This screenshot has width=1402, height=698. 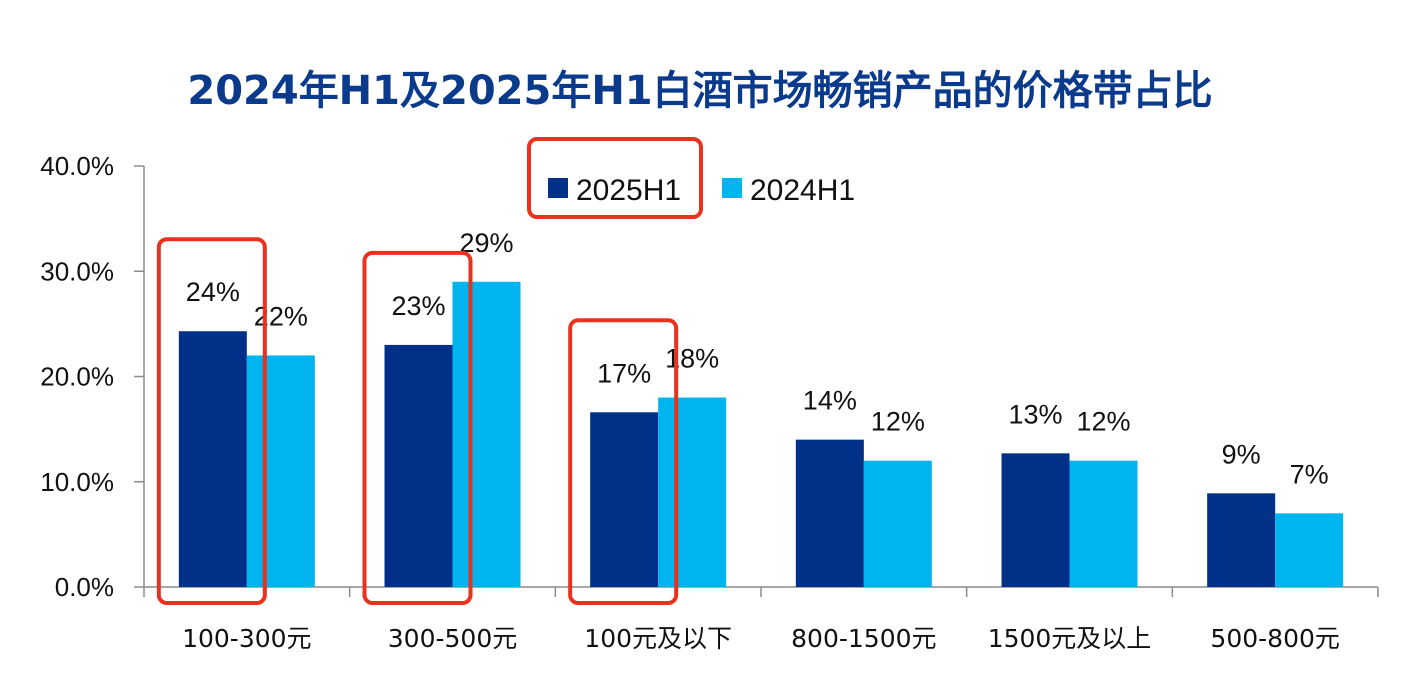 What do you see at coordinates (1309, 474) in the screenshot?
I see `data-label: 7%` at bounding box center [1309, 474].